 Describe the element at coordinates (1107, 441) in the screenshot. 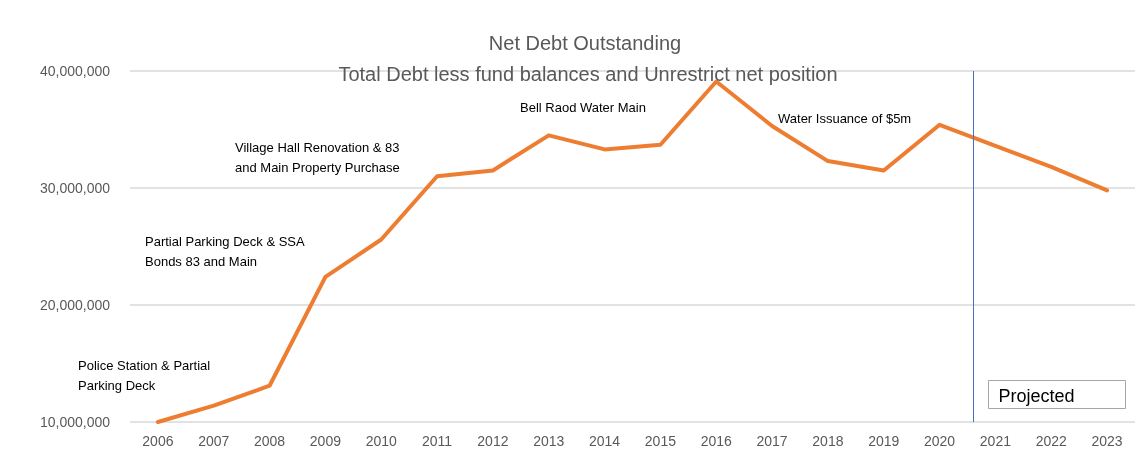

I see `x-tick-label: 2023` at that location.